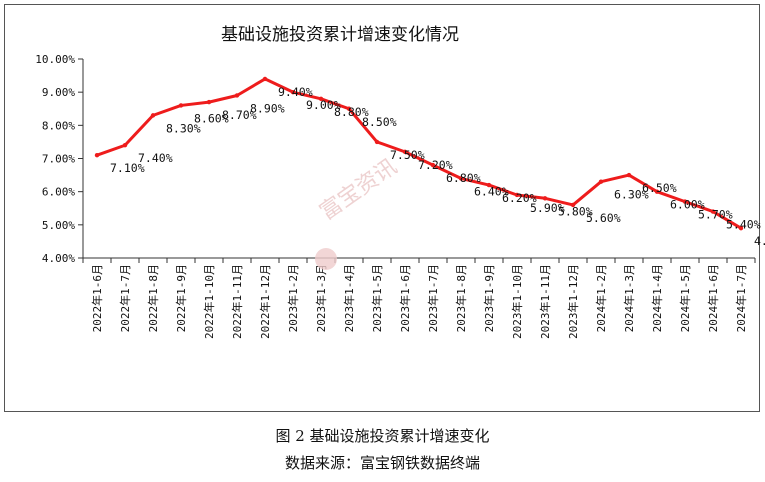 The height and width of the screenshot is (482, 765). Describe the element at coordinates (340, 35) in the screenshot. I see `chart-title: 基础设施投资累计增速变化情况` at that location.